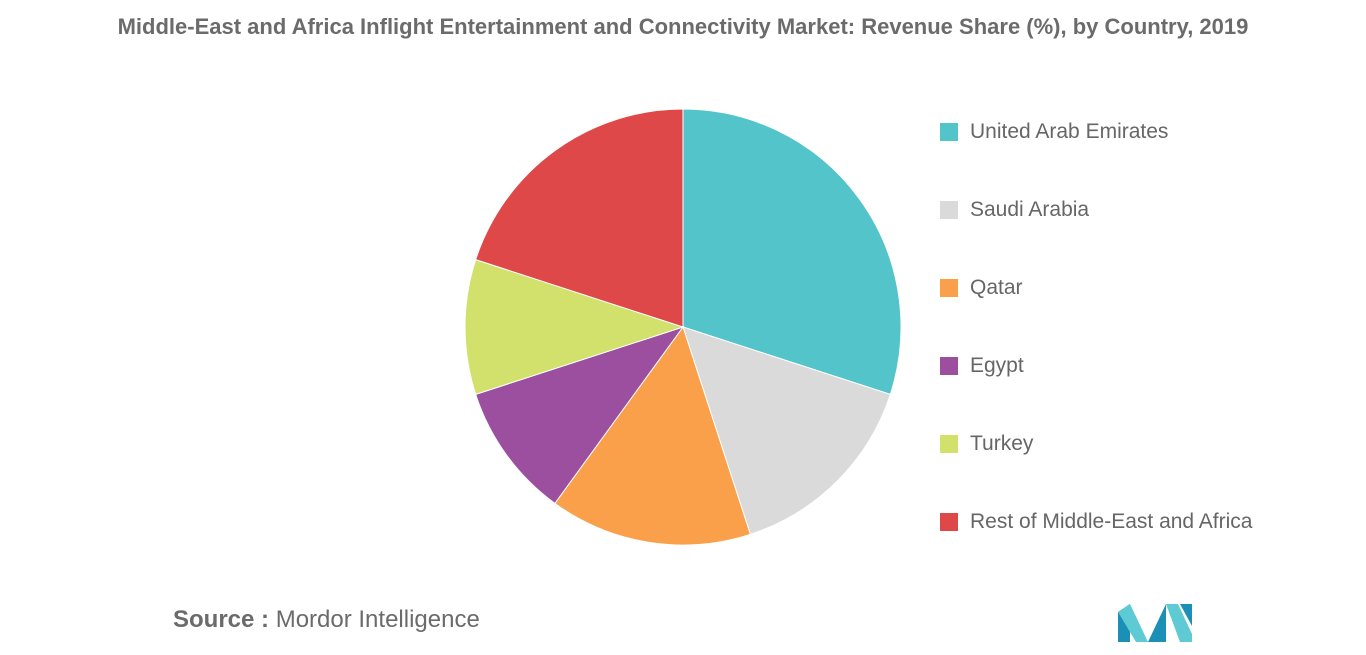 This screenshot has width=1366, height=655. I want to click on pie-slice-turkey, so click(574, 327).